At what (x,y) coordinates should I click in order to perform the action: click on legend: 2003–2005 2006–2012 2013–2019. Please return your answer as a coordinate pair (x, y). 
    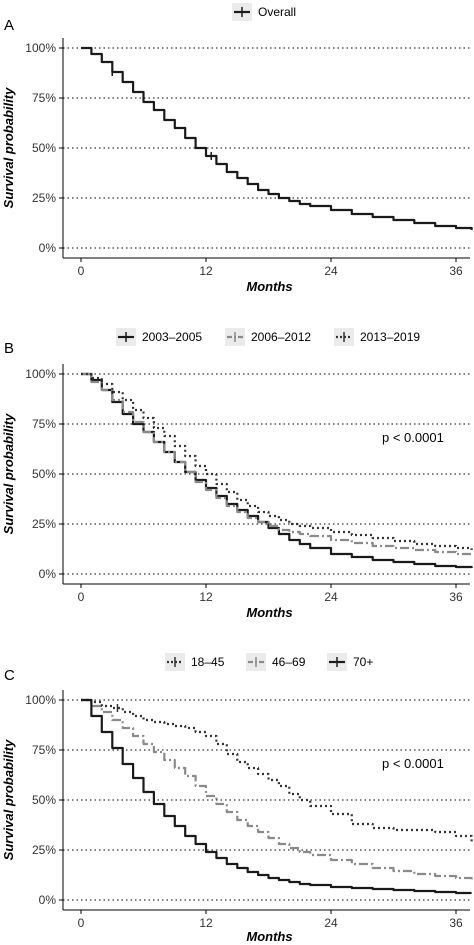
    Looking at the image, I should click on (268, 337).